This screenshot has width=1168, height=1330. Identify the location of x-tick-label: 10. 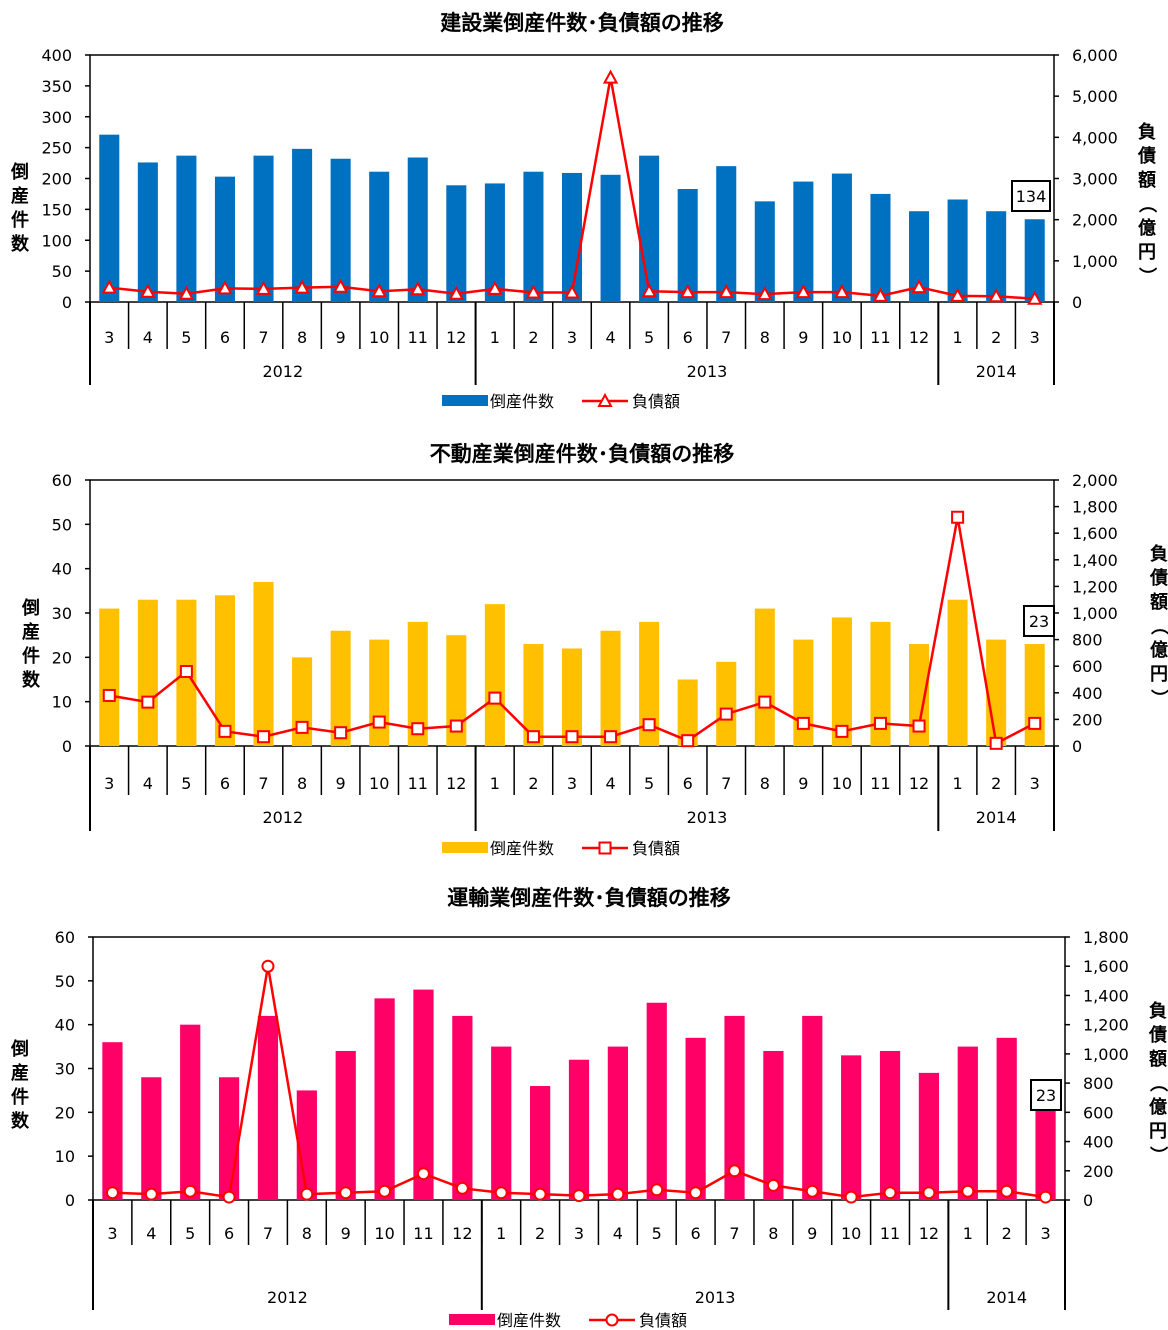
(379, 783).